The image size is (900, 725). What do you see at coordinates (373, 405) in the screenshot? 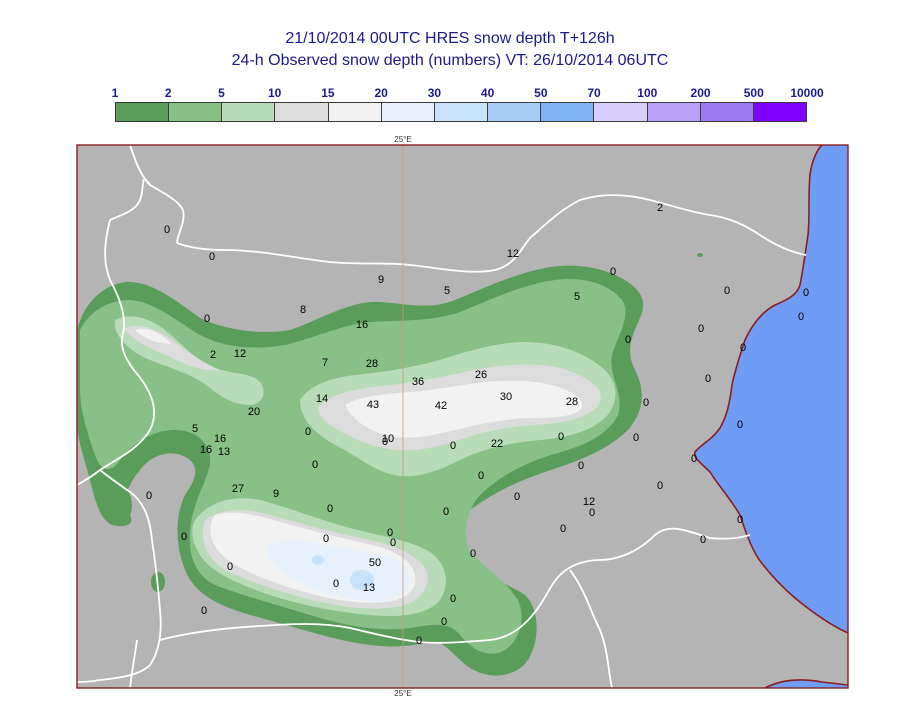
I see `observation-value: 43` at bounding box center [373, 405].